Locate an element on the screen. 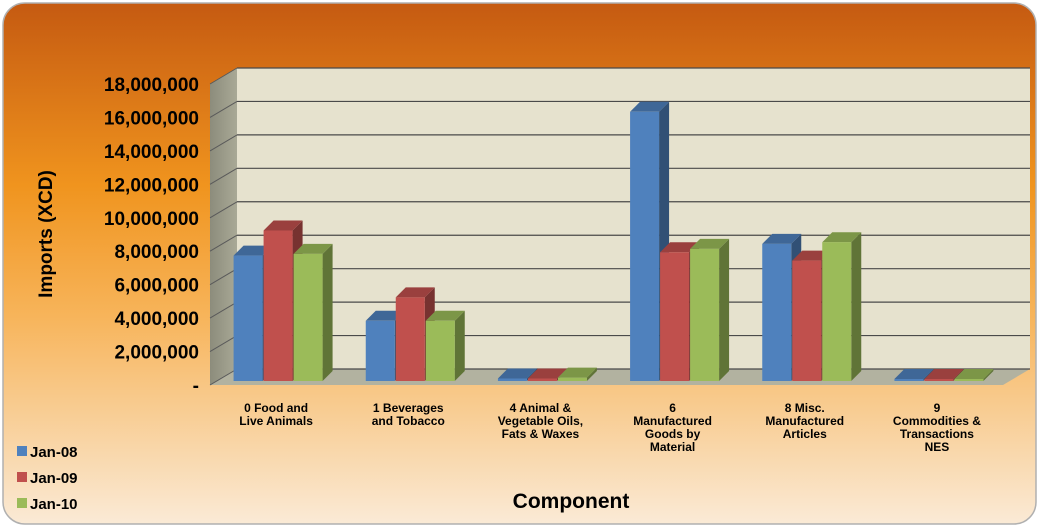 The width and height of the screenshot is (1039, 532). x-tick-label: 0 Food and Live Animals is located at coordinates (276, 414).